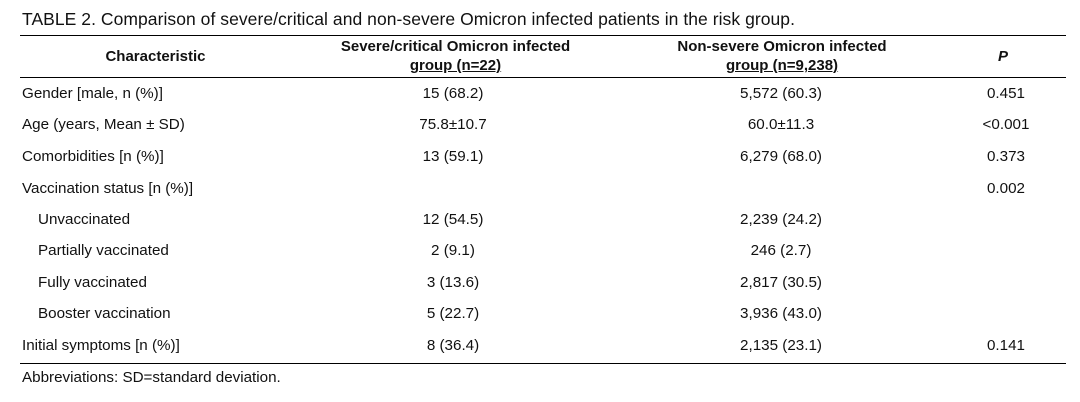  Describe the element at coordinates (1002, 56) in the screenshot. I see `header-p-value: P` at that location.